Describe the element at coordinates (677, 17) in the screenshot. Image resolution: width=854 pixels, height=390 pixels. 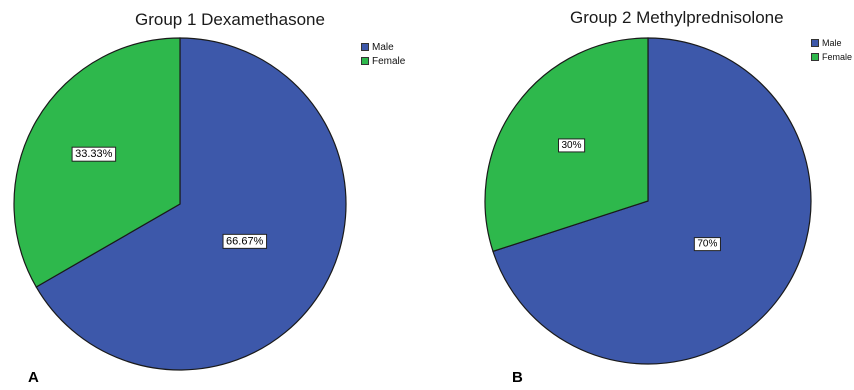
I see `chart-title: Group 2 Methylprednisolone` at that location.